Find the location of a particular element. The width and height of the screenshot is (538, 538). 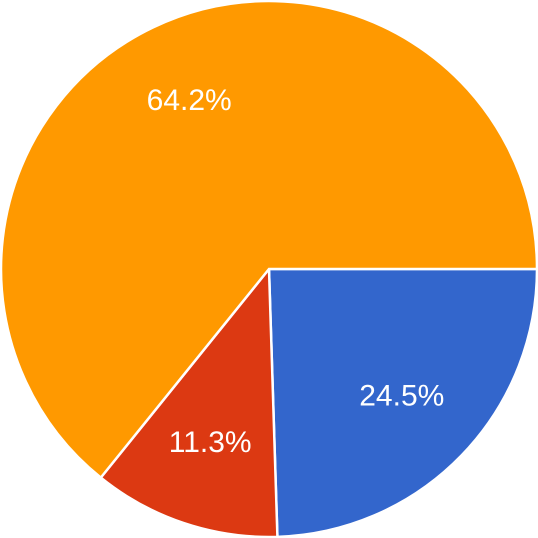

slice-label: 64.2% is located at coordinates (189, 100).